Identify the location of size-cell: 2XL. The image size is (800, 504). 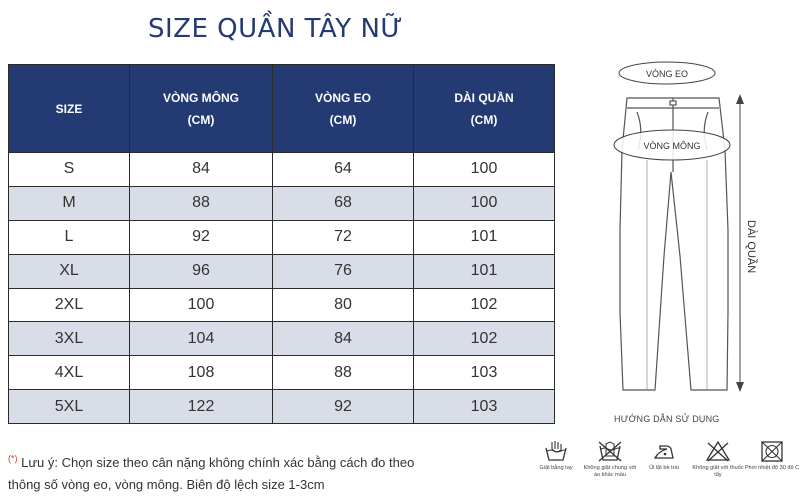
(69, 305).